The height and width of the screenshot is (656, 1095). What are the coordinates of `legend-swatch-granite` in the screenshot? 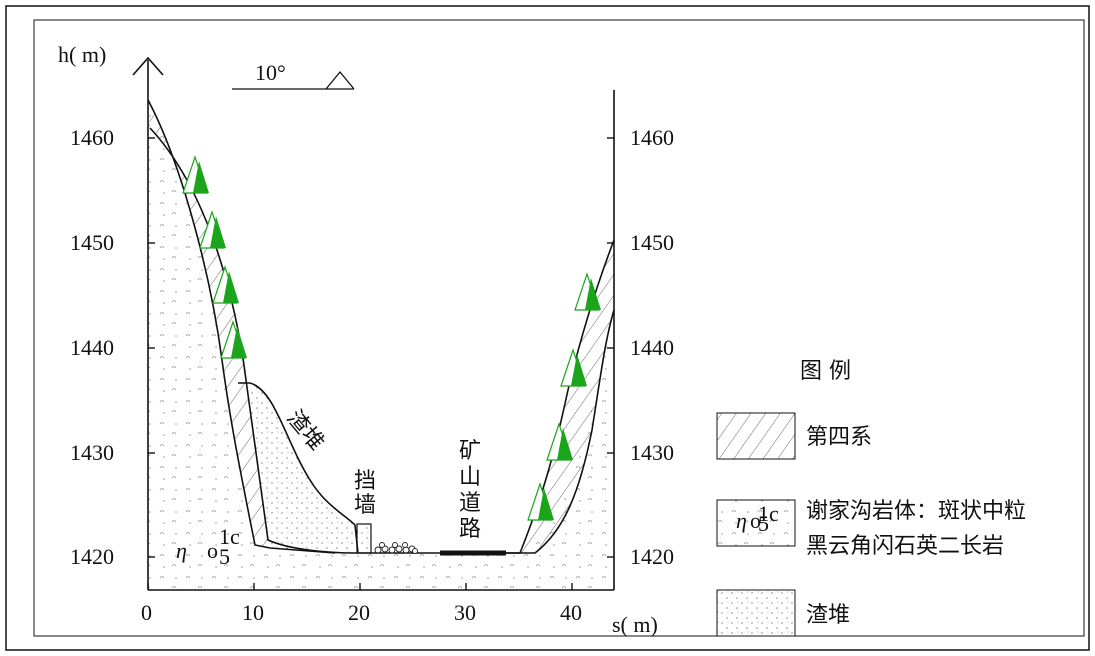 It's located at (756, 523).